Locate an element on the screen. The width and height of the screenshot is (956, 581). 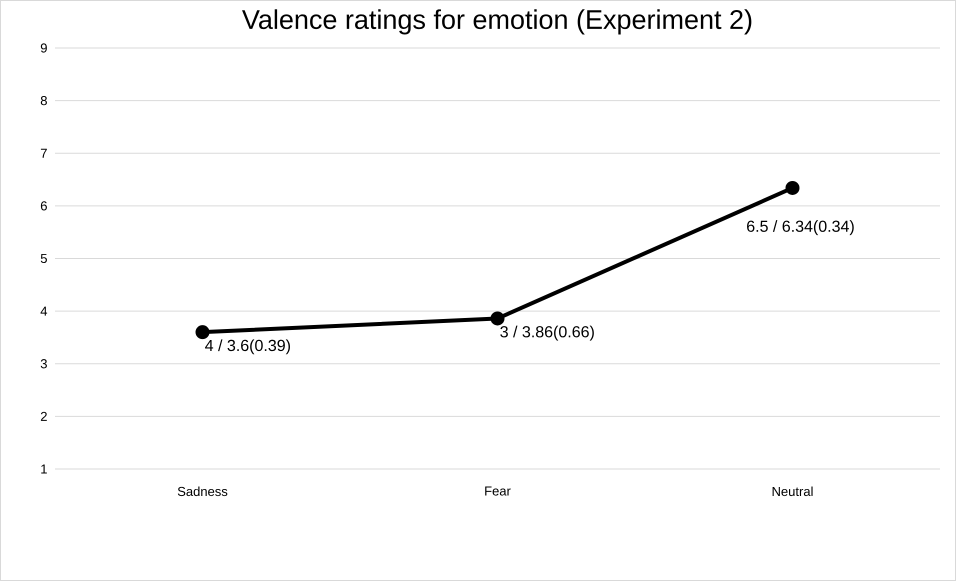
data-label: 6.5 / 6.34(0.34) is located at coordinates (800, 228).